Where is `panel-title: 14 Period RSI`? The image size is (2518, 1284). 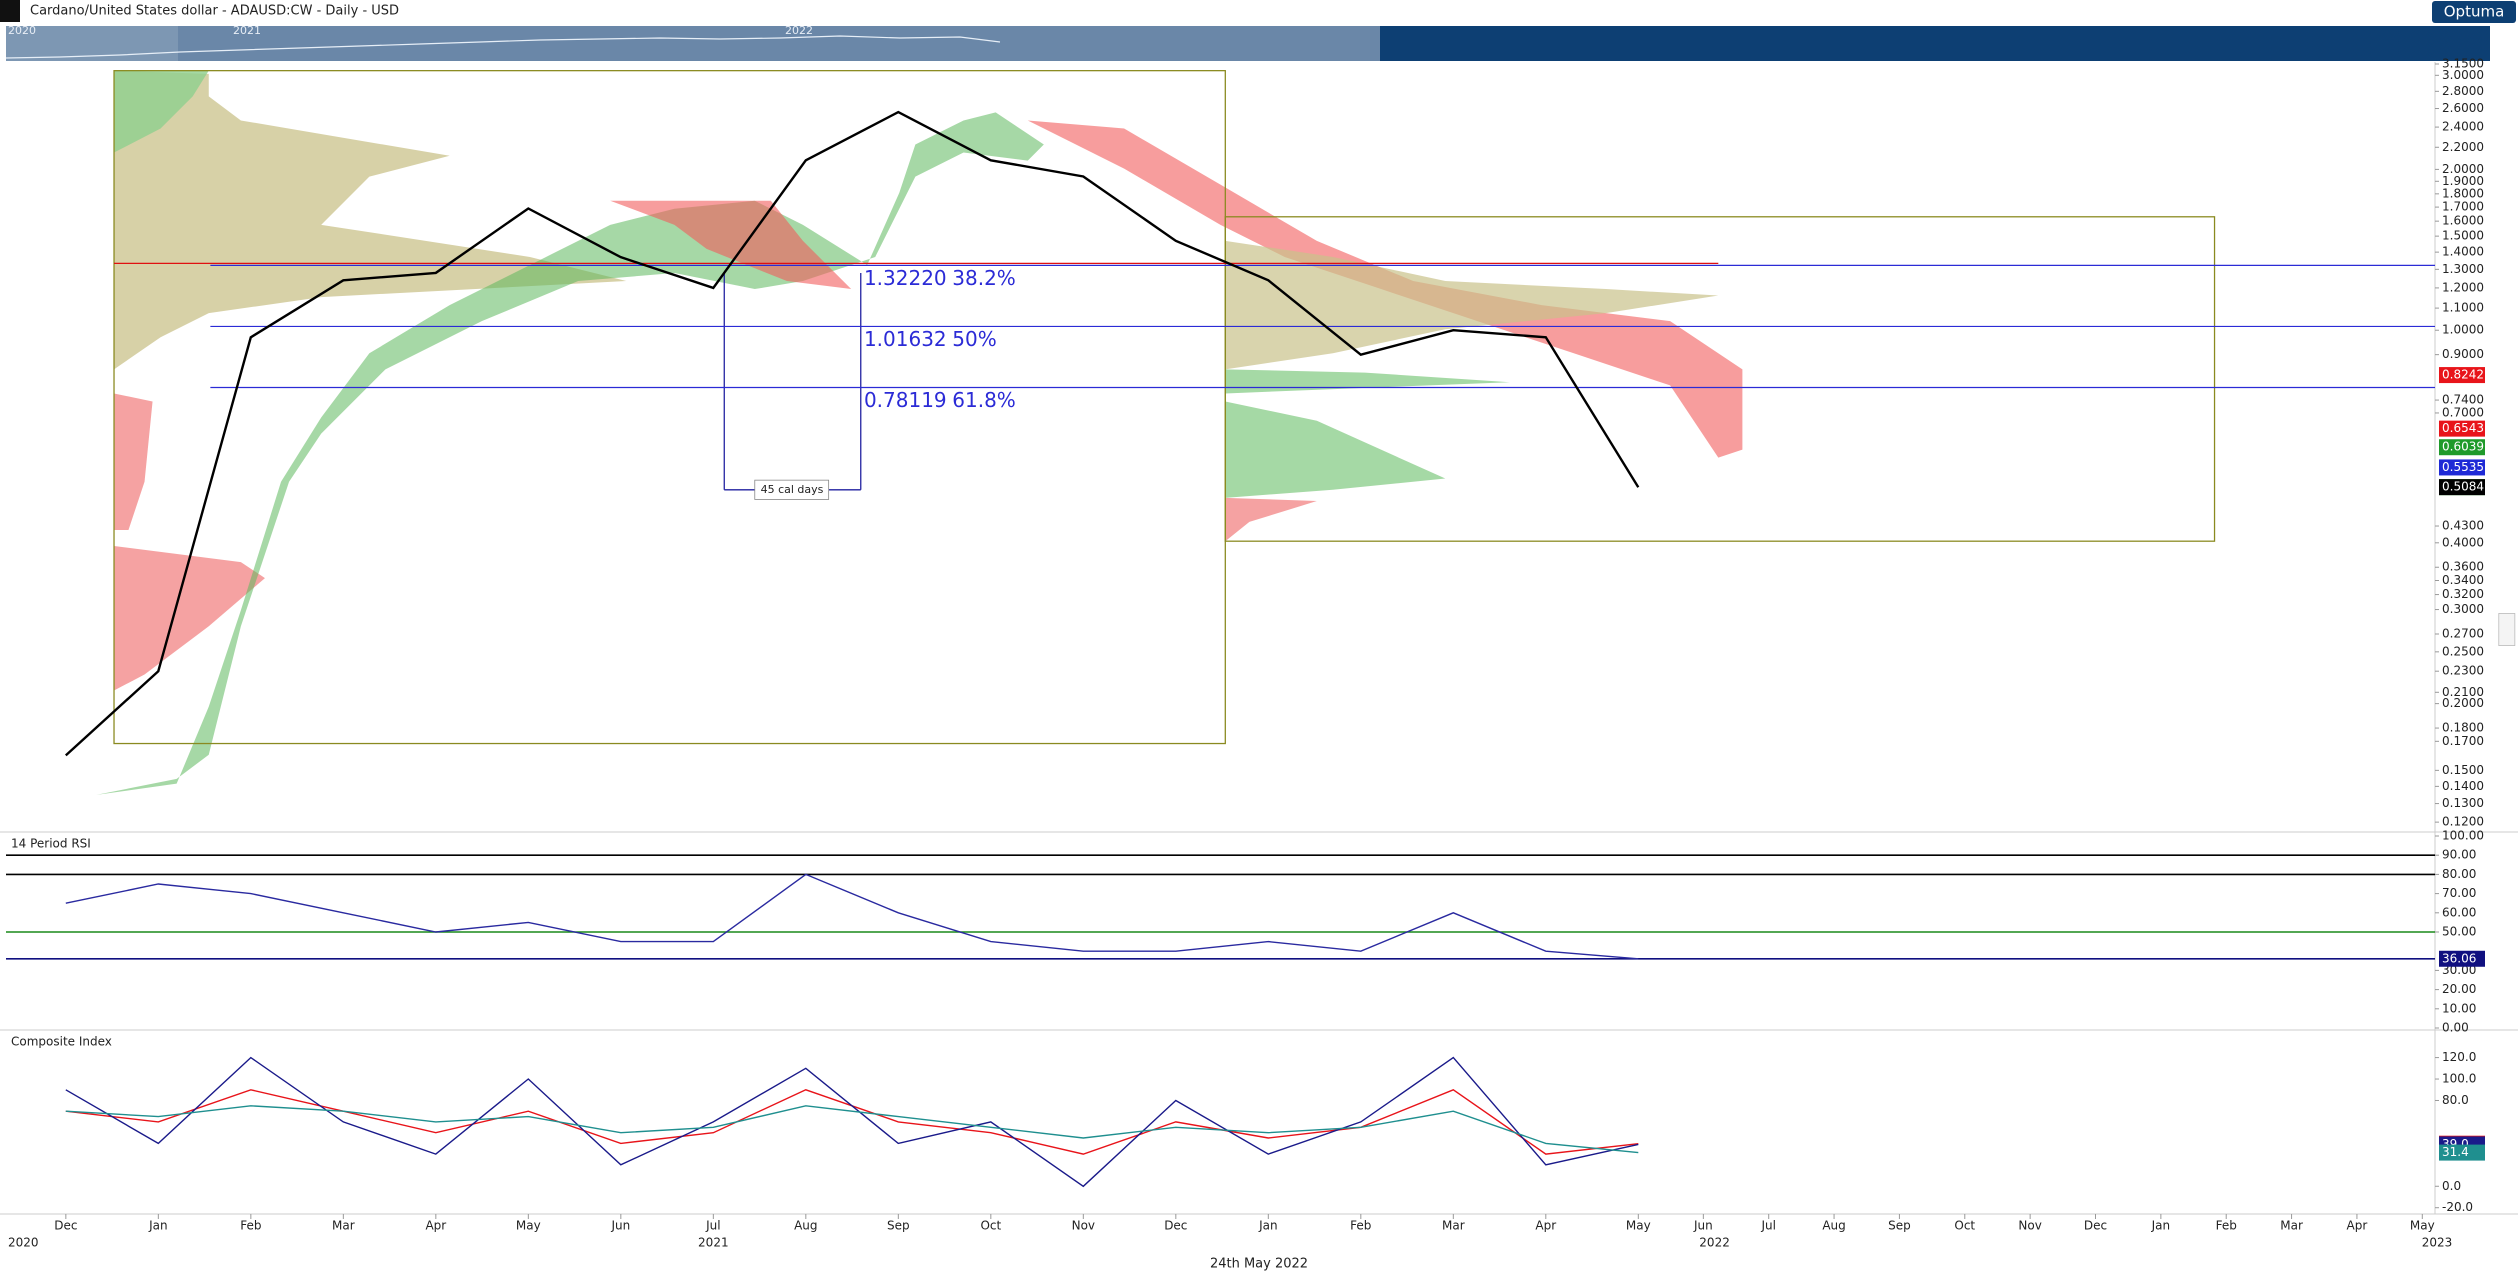
panel-title: 14 Period RSI is located at coordinates (51, 844).